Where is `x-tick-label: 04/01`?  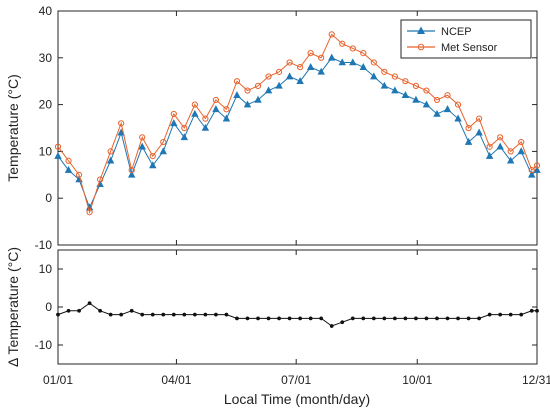
x-tick-label: 04/01 is located at coordinates (176, 380).